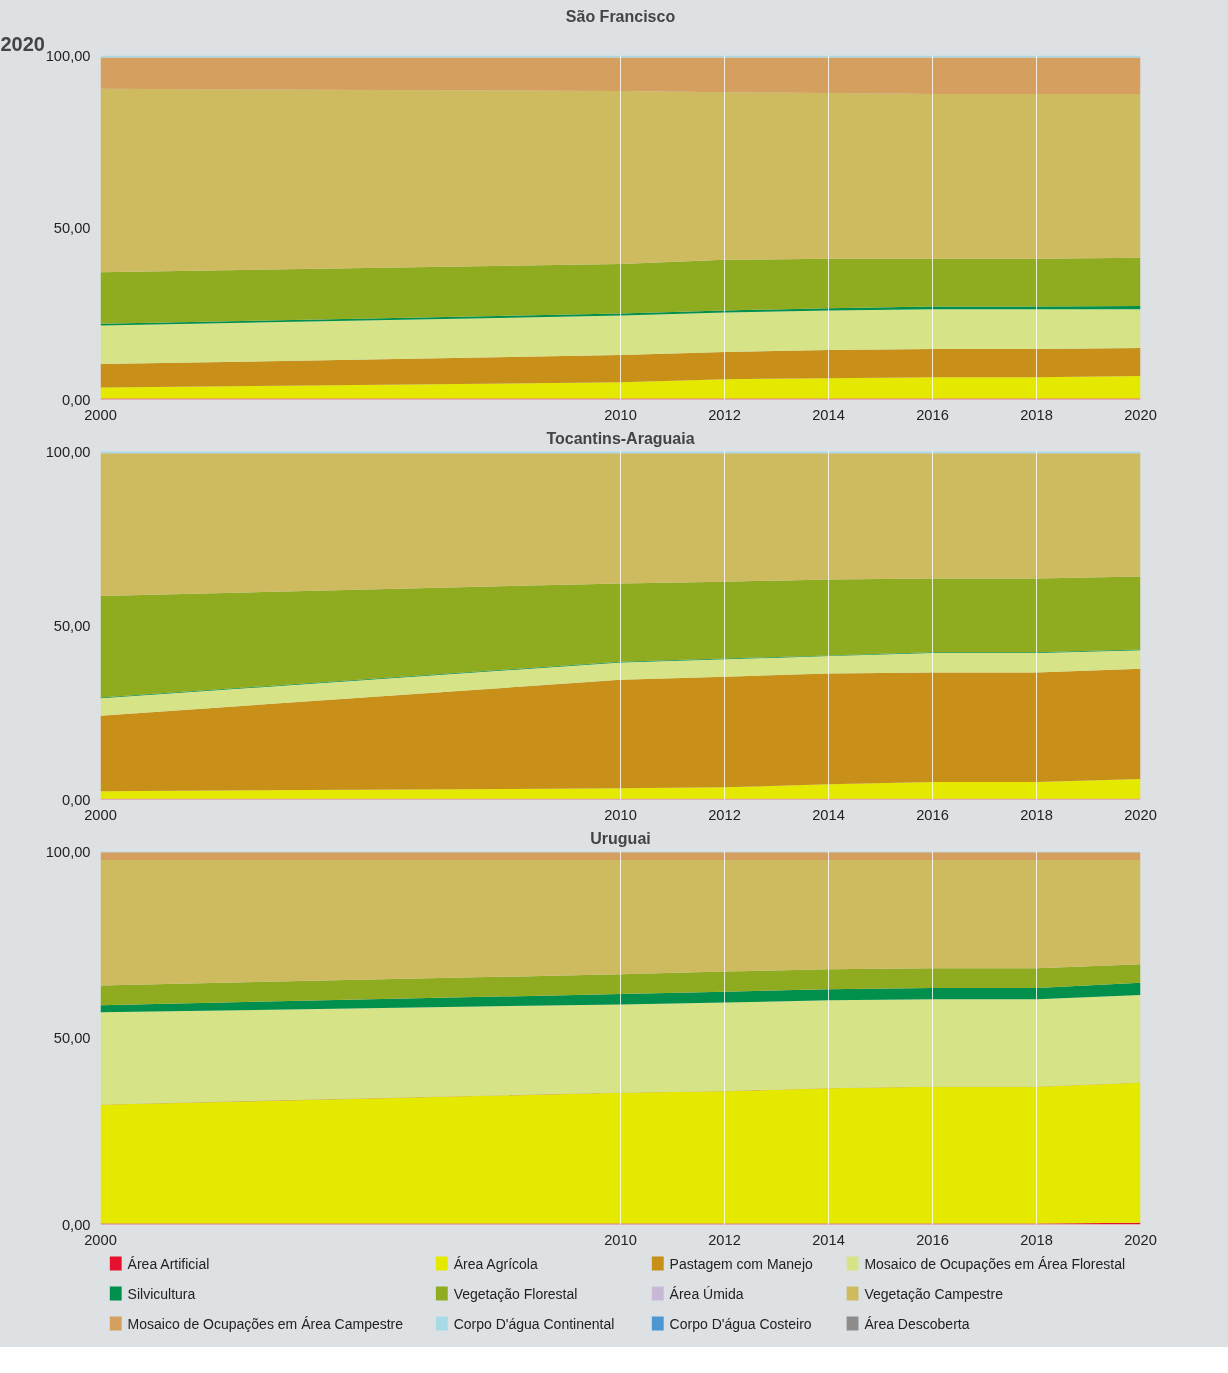  Describe the element at coordinates (495, 1263) in the screenshot. I see `legend-label: Área Agrícola` at that location.